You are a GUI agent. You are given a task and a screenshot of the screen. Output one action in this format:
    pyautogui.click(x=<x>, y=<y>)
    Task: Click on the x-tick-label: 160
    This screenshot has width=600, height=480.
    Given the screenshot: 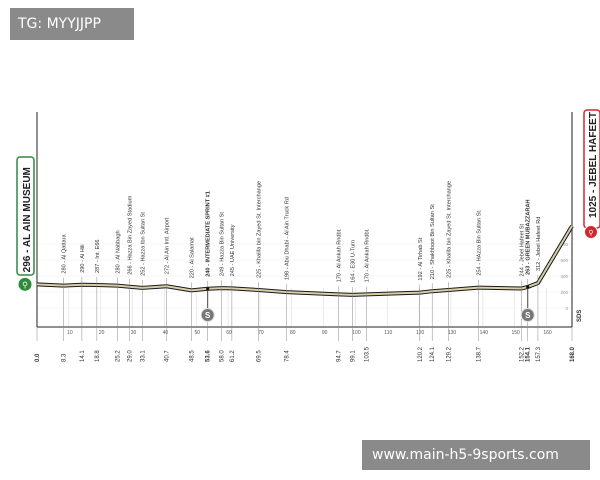 What is the action you would take?
    pyautogui.click(x=547, y=333)
    